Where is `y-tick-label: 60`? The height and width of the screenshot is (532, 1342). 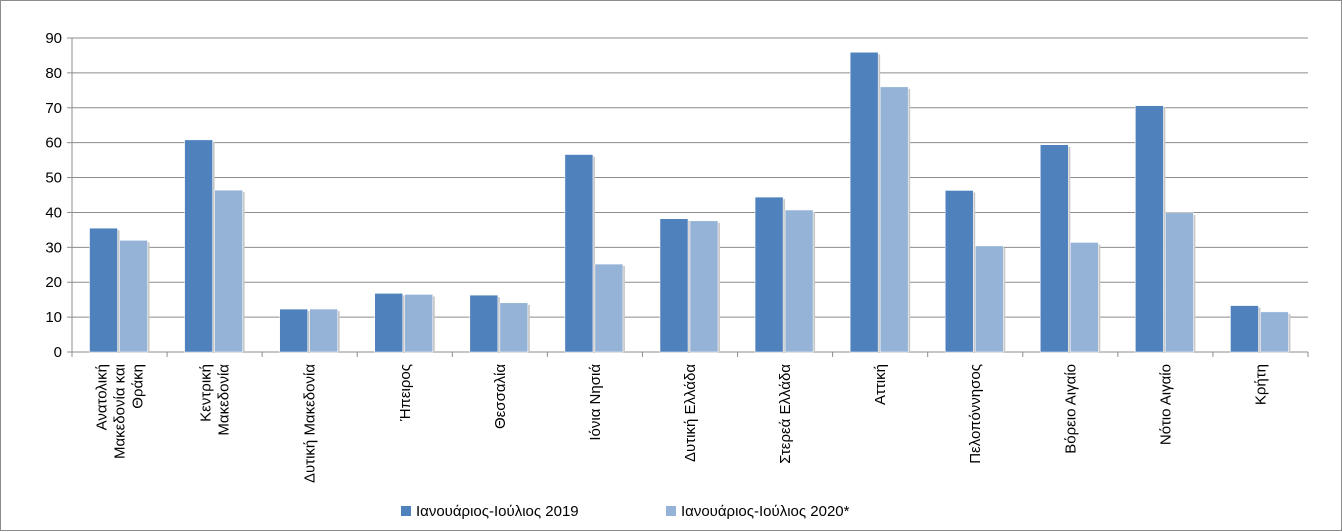 y-tick-label: 60 is located at coordinates (53, 143).